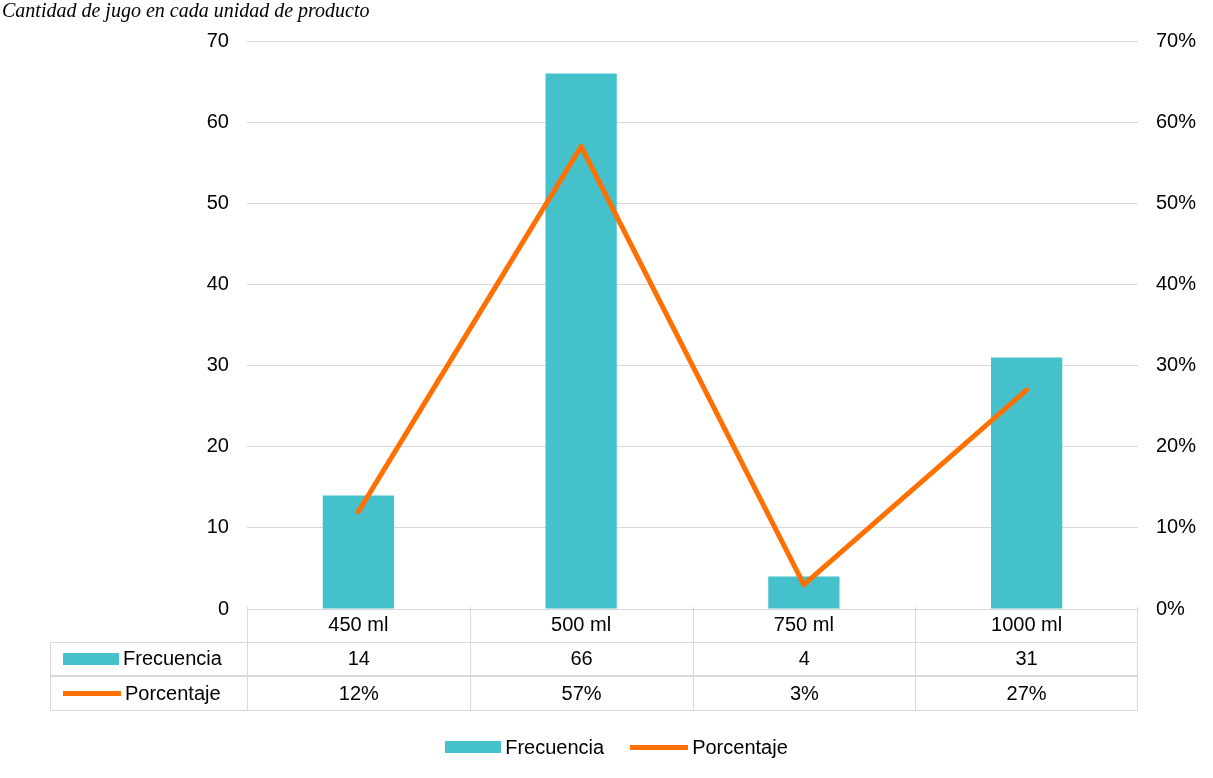 The image size is (1213, 778). What do you see at coordinates (1176, 39) in the screenshot?
I see `y2-tick-label: 70%` at bounding box center [1176, 39].